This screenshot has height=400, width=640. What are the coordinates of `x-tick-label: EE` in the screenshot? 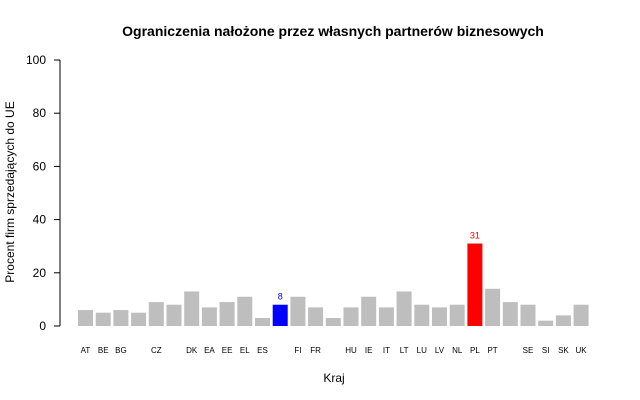 It's located at (227, 350).